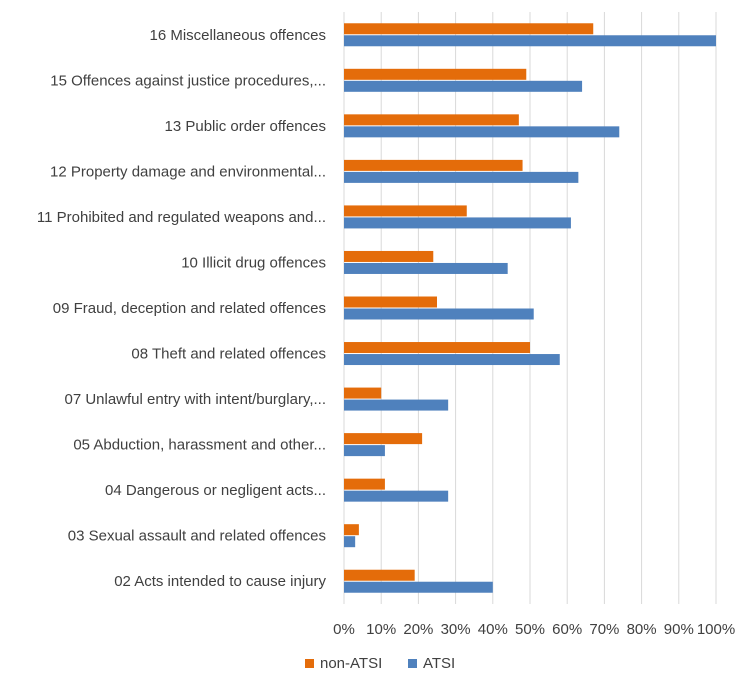  What do you see at coordinates (530, 629) in the screenshot?
I see `x-tick-label-5: 50%` at bounding box center [530, 629].